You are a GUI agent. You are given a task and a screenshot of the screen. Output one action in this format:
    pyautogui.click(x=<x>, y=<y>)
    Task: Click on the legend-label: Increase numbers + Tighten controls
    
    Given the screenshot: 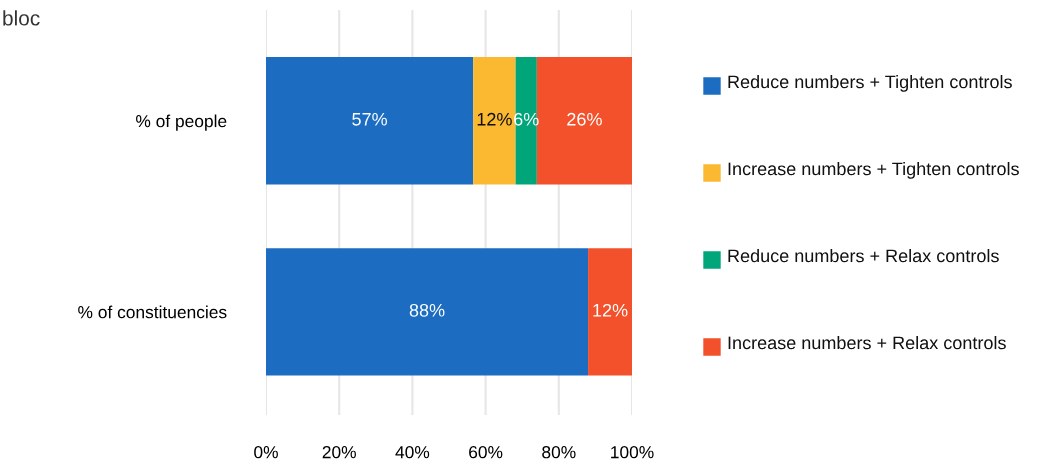 What is the action you would take?
    pyautogui.click(x=873, y=170)
    